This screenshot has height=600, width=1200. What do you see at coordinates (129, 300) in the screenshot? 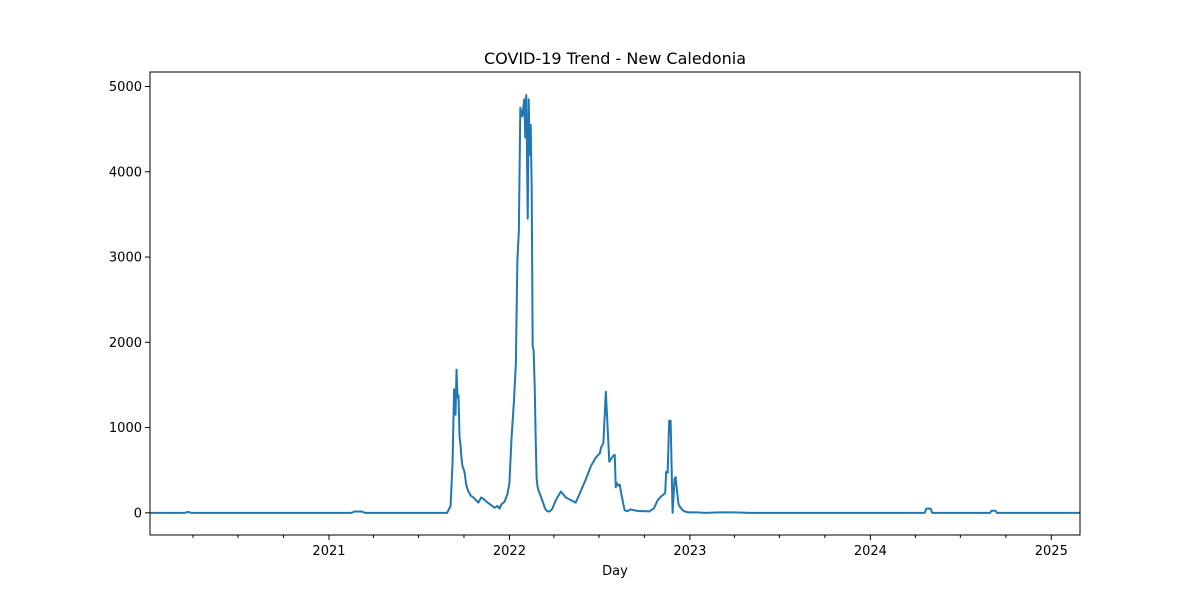
I see `y-axis: 0 1000 2000 3000 4000 5000` at bounding box center [129, 300].